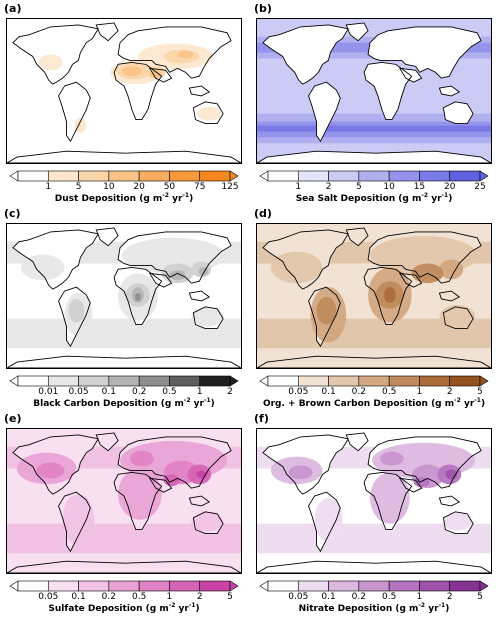  Describe the element at coordinates (124, 403) in the screenshot. I see `black-carbon-colorbar-title: Black Carbon Deposition (g m-2 yr-1)` at that location.